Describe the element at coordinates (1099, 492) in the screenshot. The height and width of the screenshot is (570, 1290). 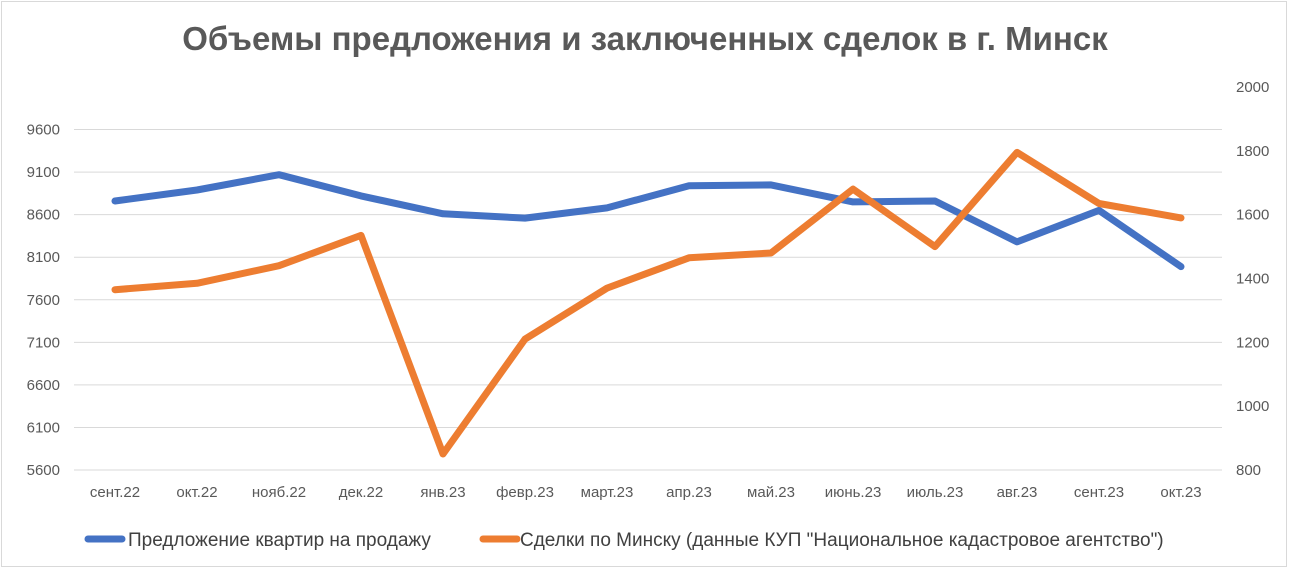
I see `x-tick-label: сент.23` at that location.